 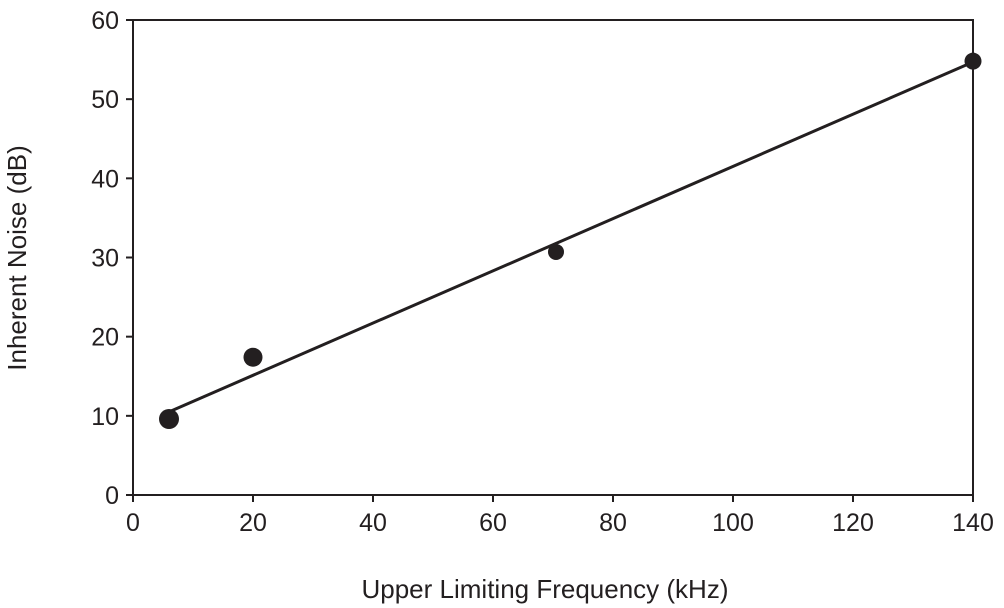 I want to click on x-tick-label: 60, so click(x=493, y=523).